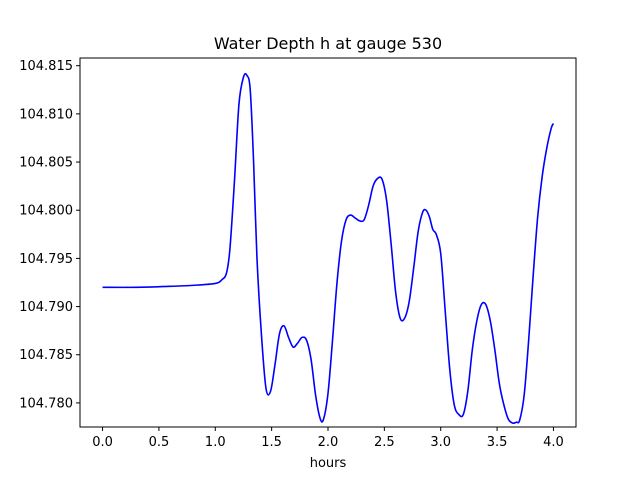 This screenshot has height=480, width=640. What do you see at coordinates (46, 307) in the screenshot?
I see `y-tick-label: 104.790` at bounding box center [46, 307].